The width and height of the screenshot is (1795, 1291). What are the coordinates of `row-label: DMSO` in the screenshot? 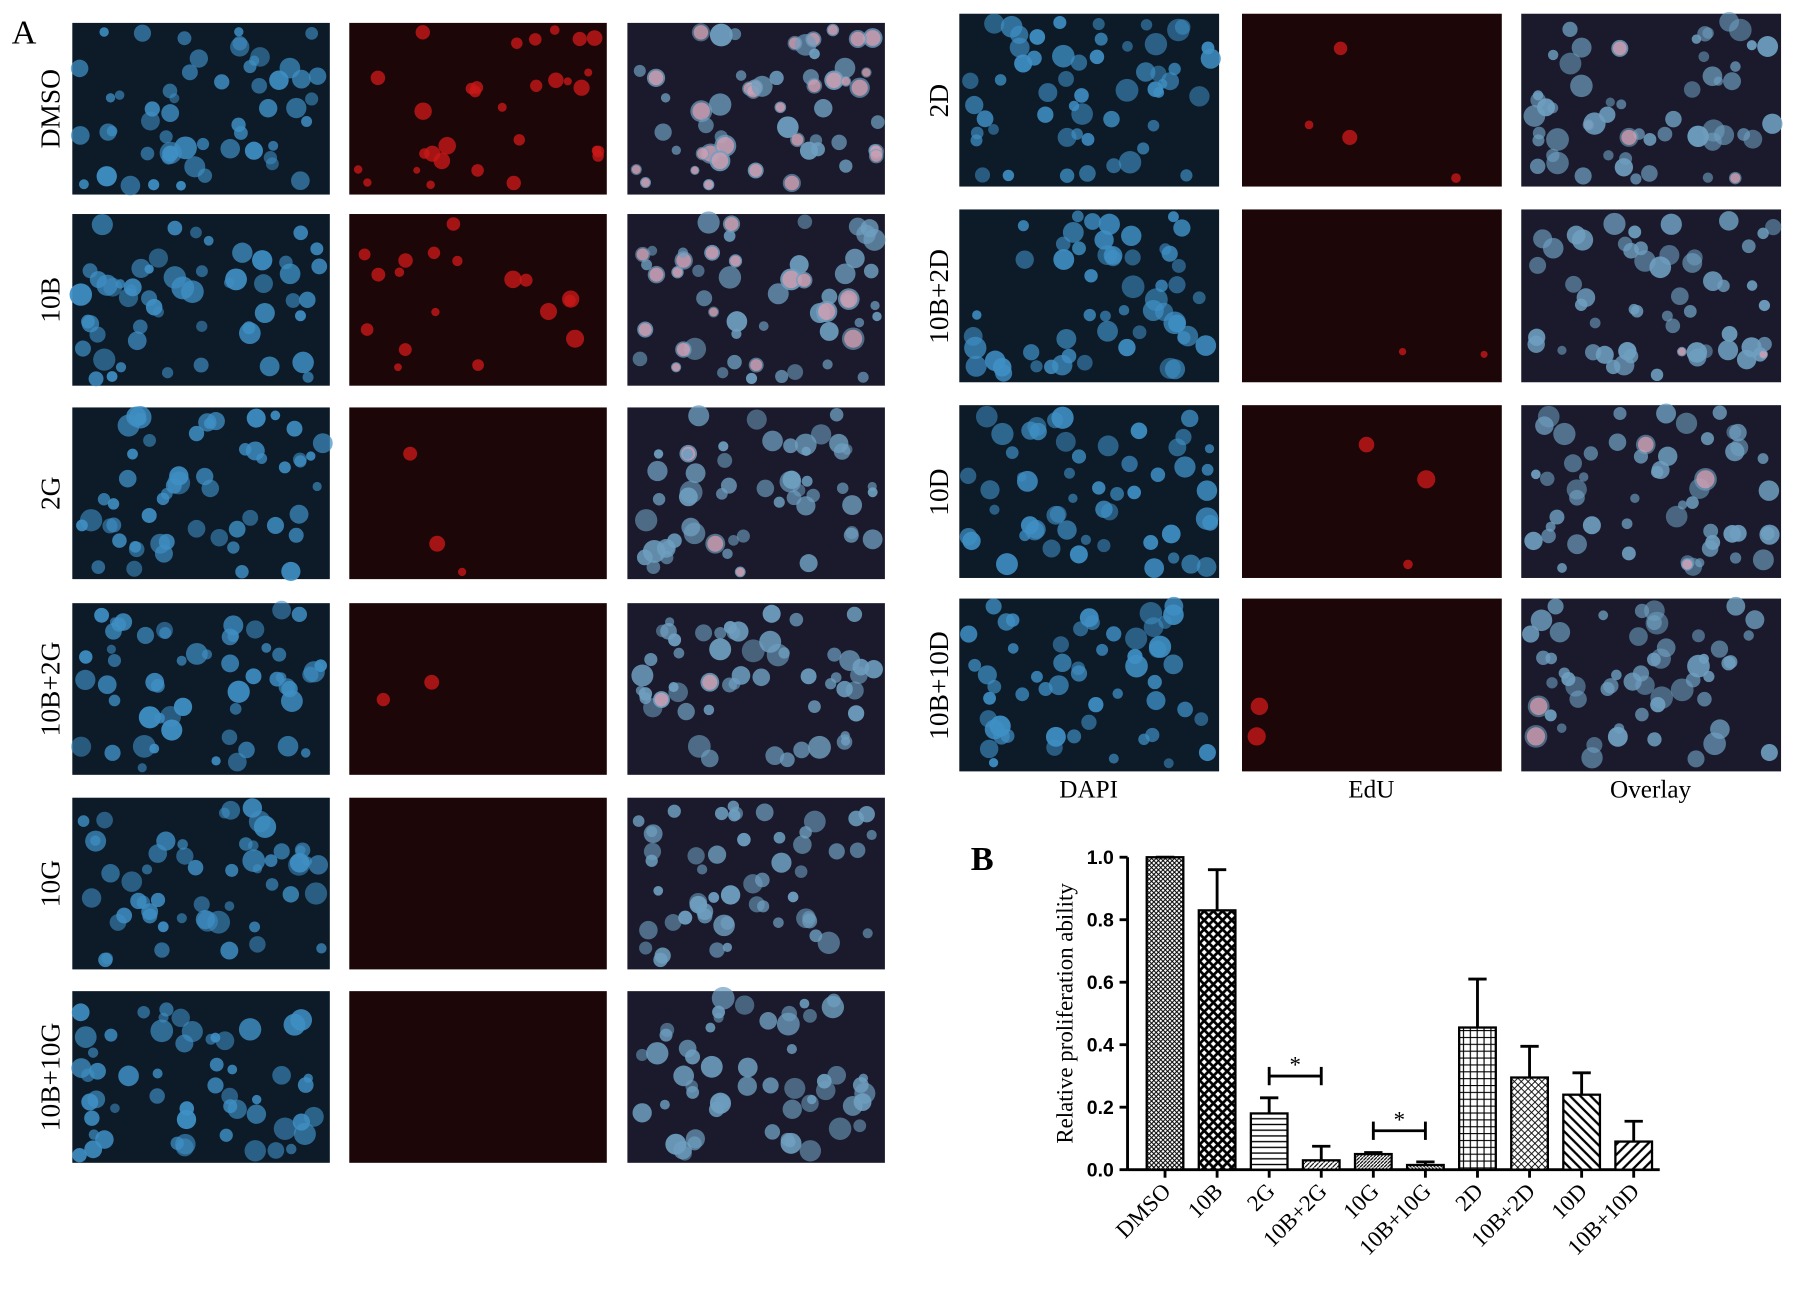 It's located at (51, 108).